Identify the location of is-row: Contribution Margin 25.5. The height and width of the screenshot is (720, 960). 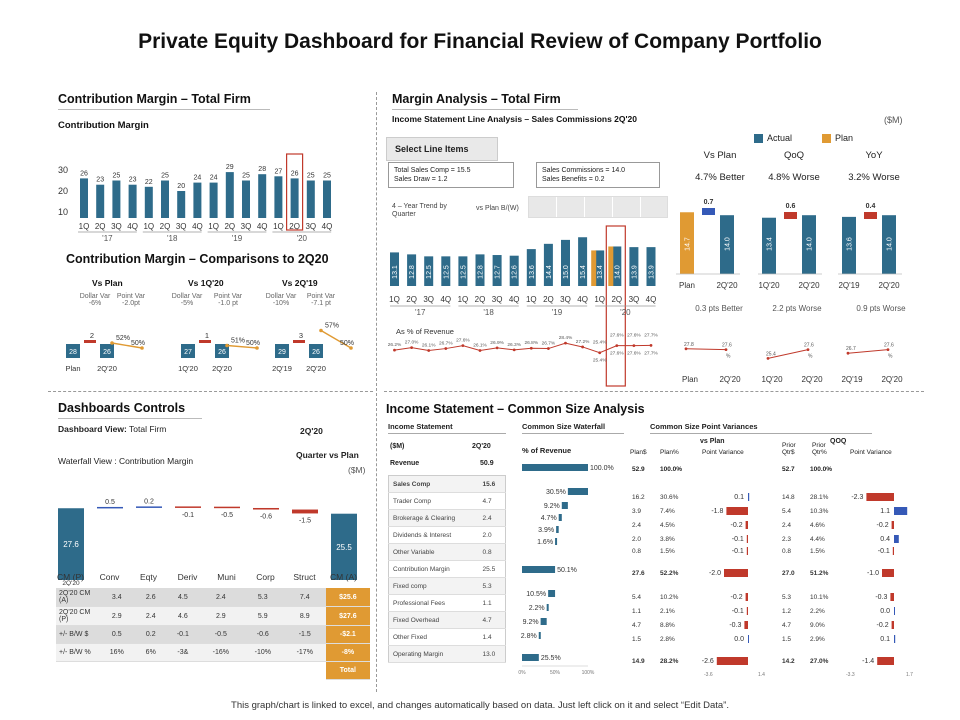
(447, 569).